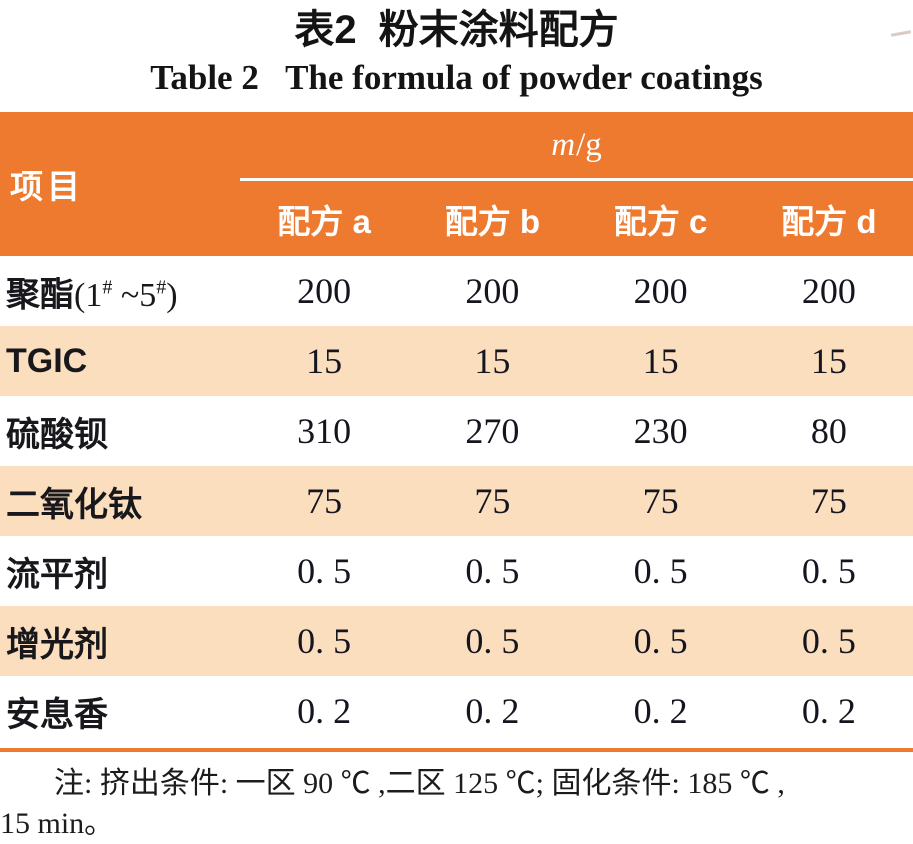  I want to click on row-label-benzoin: 安息香, so click(57, 714).